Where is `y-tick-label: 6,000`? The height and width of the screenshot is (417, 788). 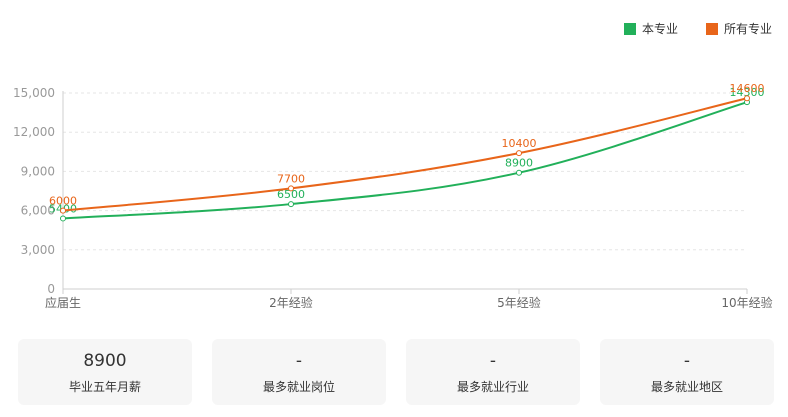 y-tick-label: 6,000 is located at coordinates (38, 211).